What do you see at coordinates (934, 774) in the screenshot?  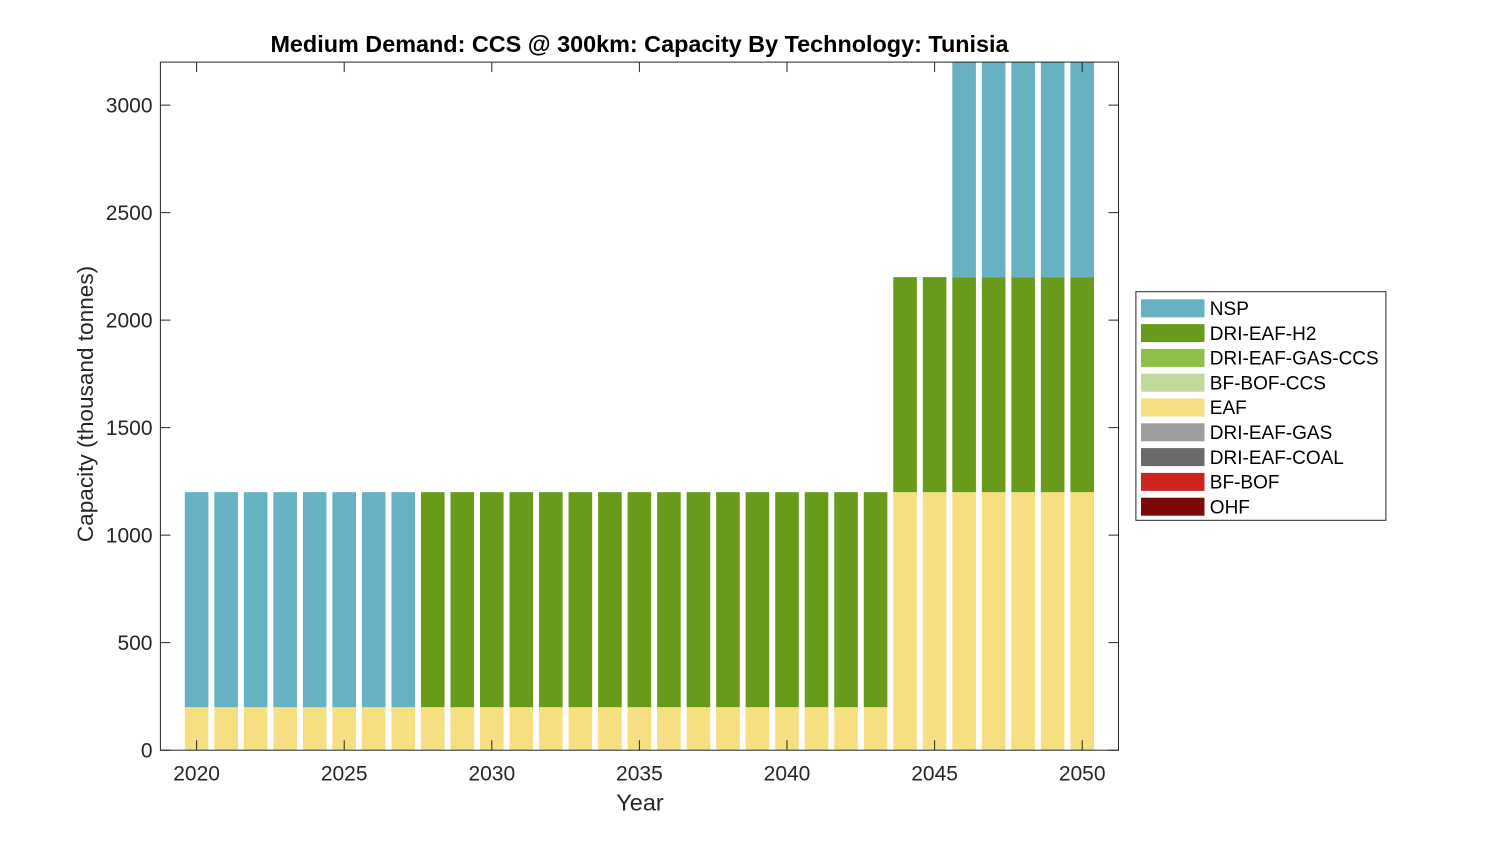 I see `svg-text: 2045` at bounding box center [934, 774].